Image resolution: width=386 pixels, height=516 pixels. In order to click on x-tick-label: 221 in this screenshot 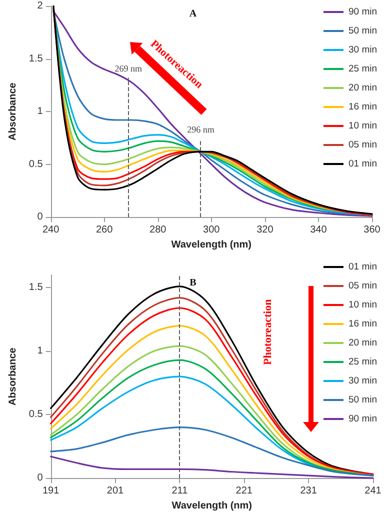, I will do `click(244, 491)`.